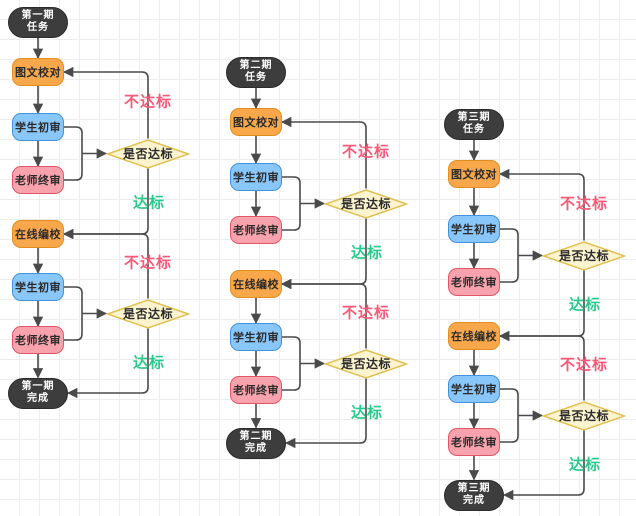 This screenshot has height=516, width=636. Describe the element at coordinates (38, 340) in the screenshot. I see `node-phase-1-teacher2: 老师终审` at that location.